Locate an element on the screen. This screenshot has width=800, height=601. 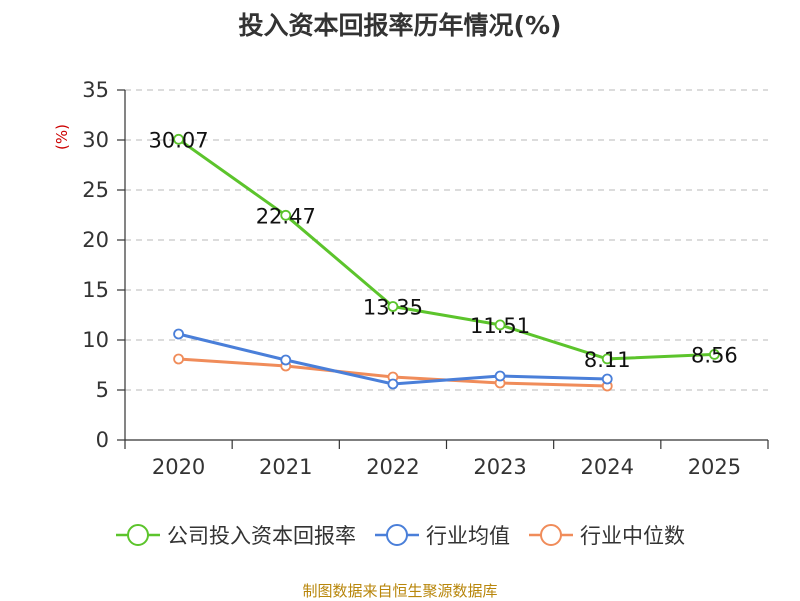
data-point-1-2021 is located at coordinates (286, 360).